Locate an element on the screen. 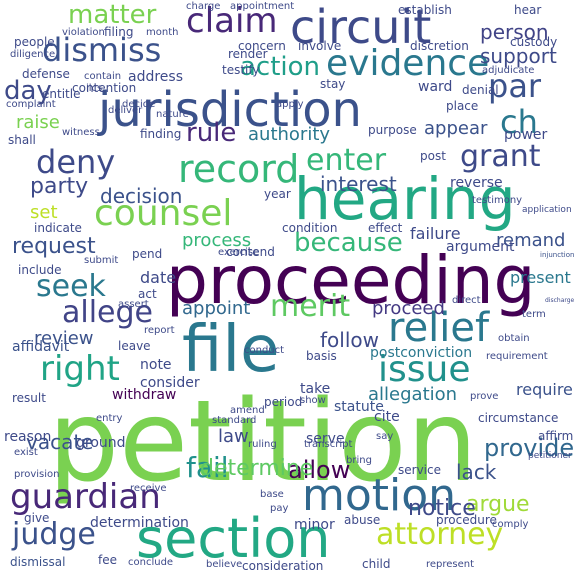 This screenshot has width=576, height=576. word: hearing is located at coordinates (405, 199).